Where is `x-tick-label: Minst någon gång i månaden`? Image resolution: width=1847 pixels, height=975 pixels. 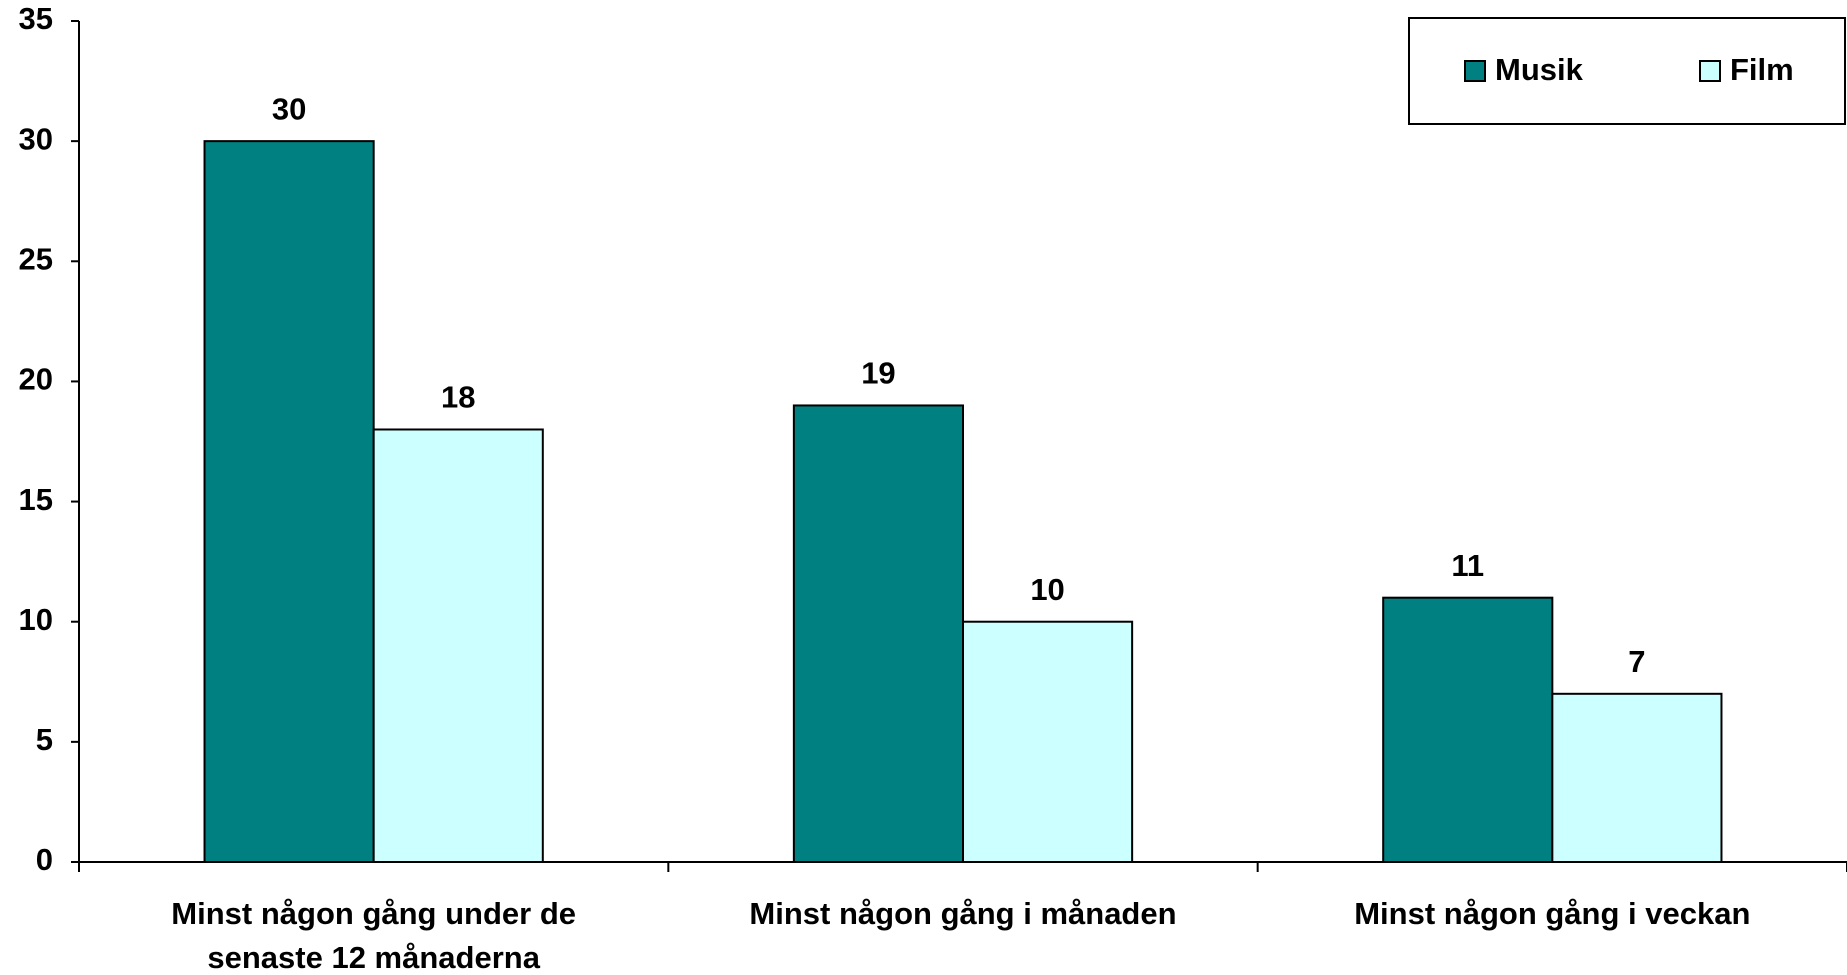
x-tick-label: Minst någon gång i månaden is located at coordinates (963, 913).